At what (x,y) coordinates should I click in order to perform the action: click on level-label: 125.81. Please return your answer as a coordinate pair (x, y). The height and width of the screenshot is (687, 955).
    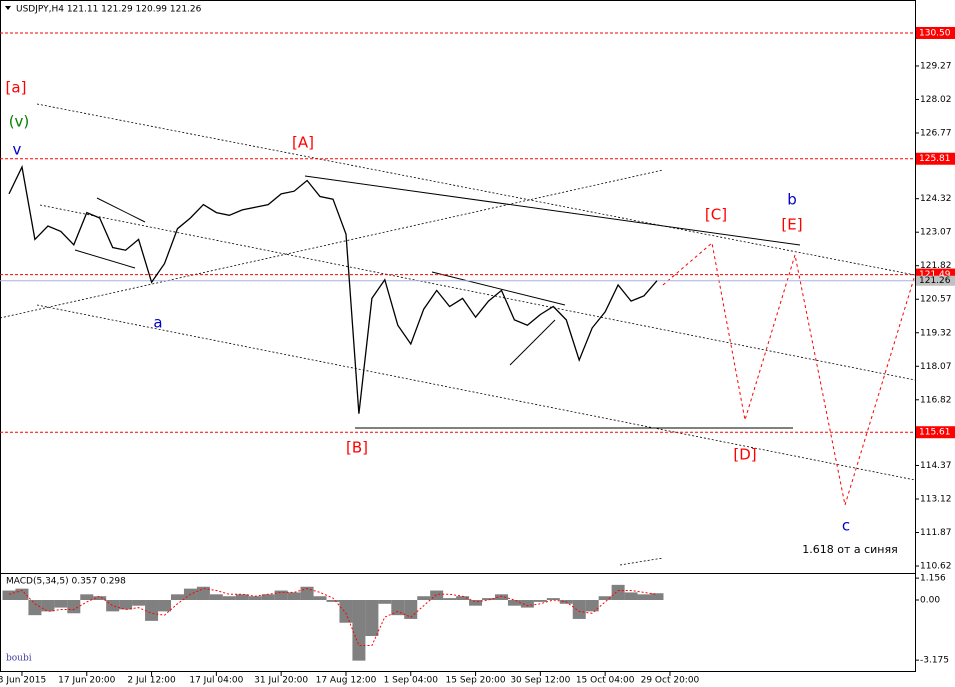
    Looking at the image, I should click on (935, 159).